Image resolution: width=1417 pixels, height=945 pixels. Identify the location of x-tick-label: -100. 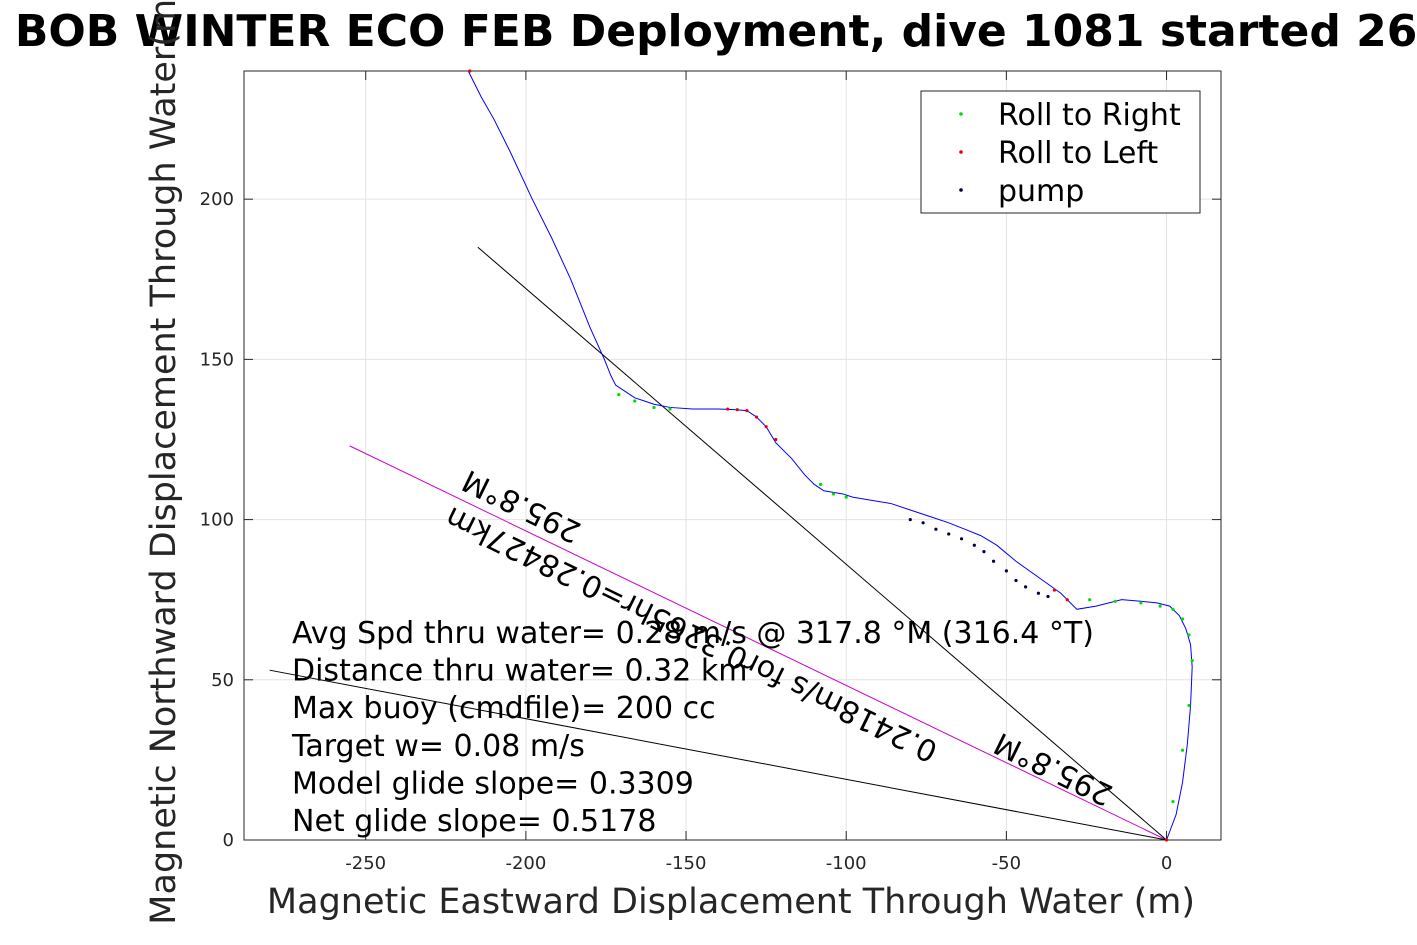
(846, 863).